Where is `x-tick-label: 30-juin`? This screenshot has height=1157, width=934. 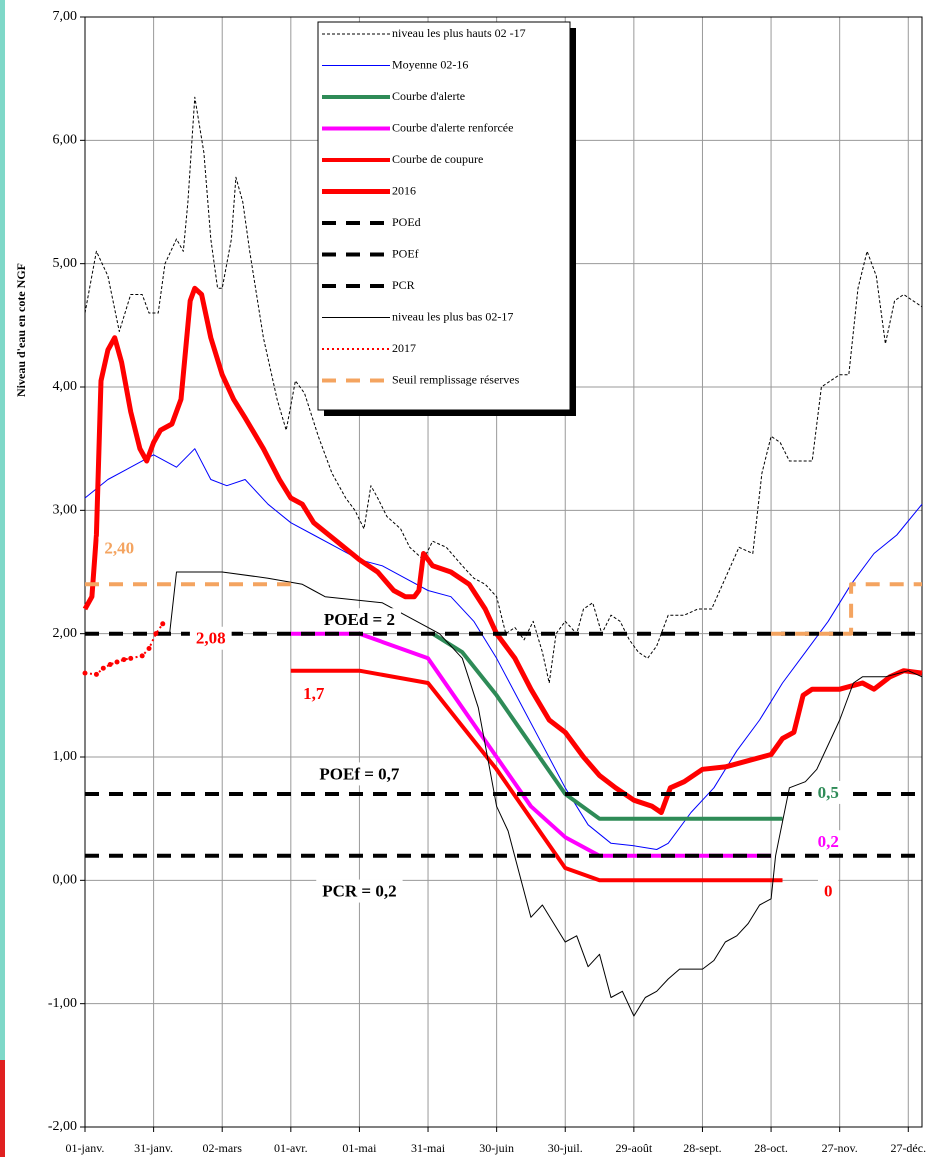
x-tick-label: 30-juin is located at coordinates (496, 1148).